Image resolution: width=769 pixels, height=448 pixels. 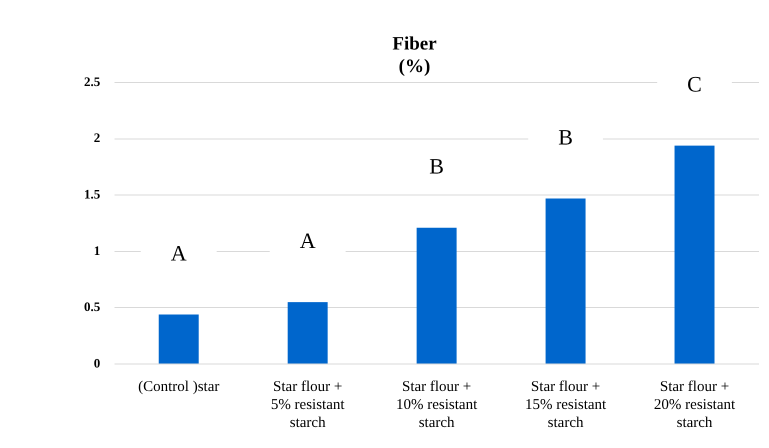 What do you see at coordinates (566, 404) in the screenshot?
I see `x-tick-label: Star flour + 15% resistant starch` at bounding box center [566, 404].